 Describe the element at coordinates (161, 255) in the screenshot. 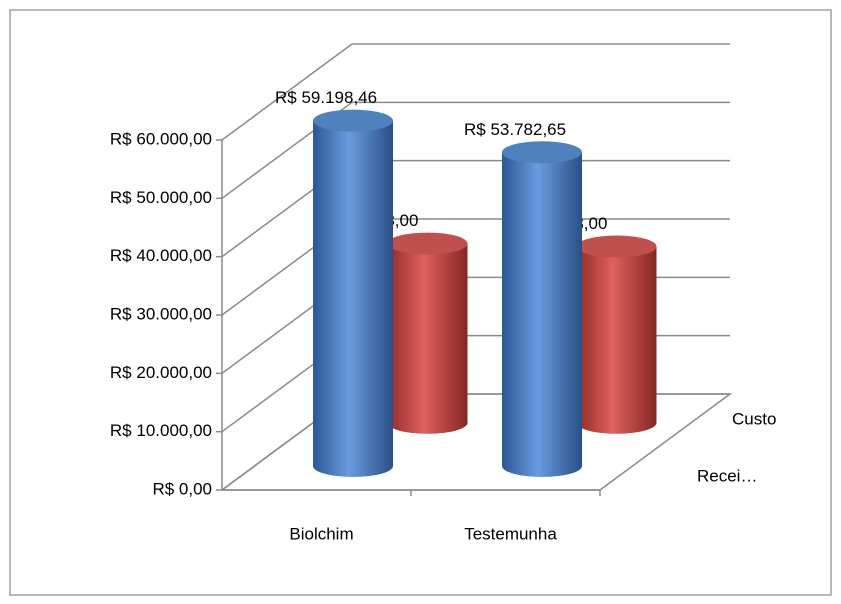

I see `y-tick-label: R$ 40.000,00` at that location.